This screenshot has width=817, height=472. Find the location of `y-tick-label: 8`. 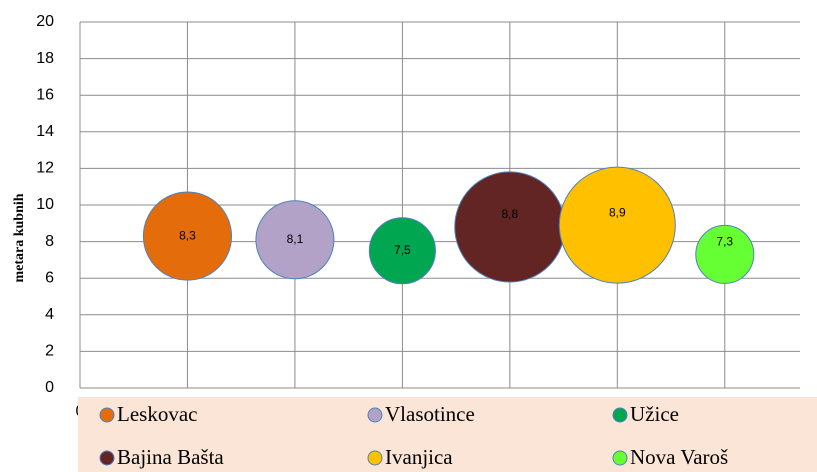

y-tick-label: 8 is located at coordinates (49, 241).